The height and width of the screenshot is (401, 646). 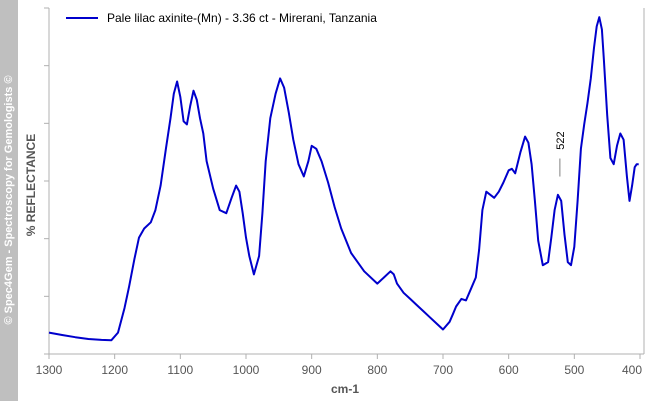 What do you see at coordinates (377, 370) in the screenshot?
I see `x-tick-label: 800` at bounding box center [377, 370].